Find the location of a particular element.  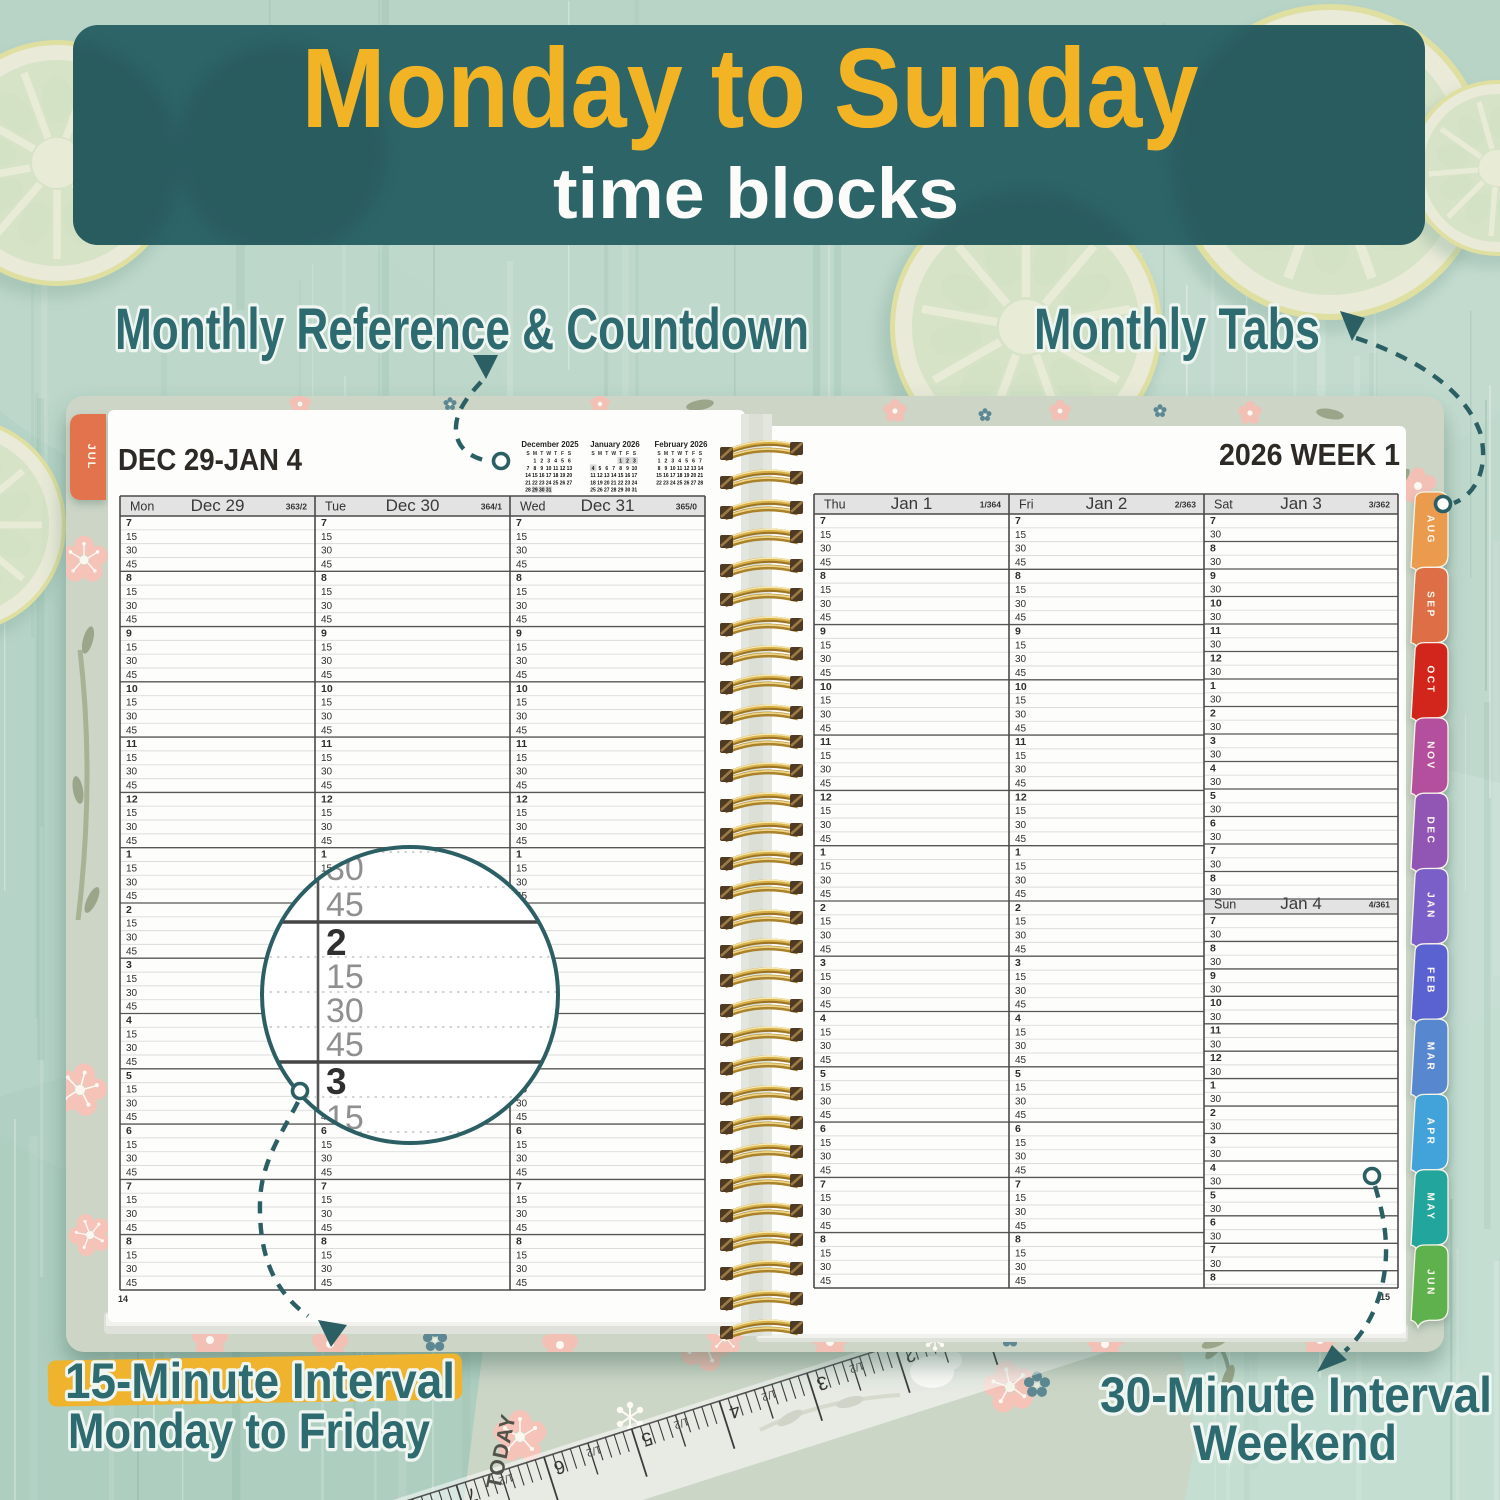

svg-text: 16 is located at coordinates (628, 476).